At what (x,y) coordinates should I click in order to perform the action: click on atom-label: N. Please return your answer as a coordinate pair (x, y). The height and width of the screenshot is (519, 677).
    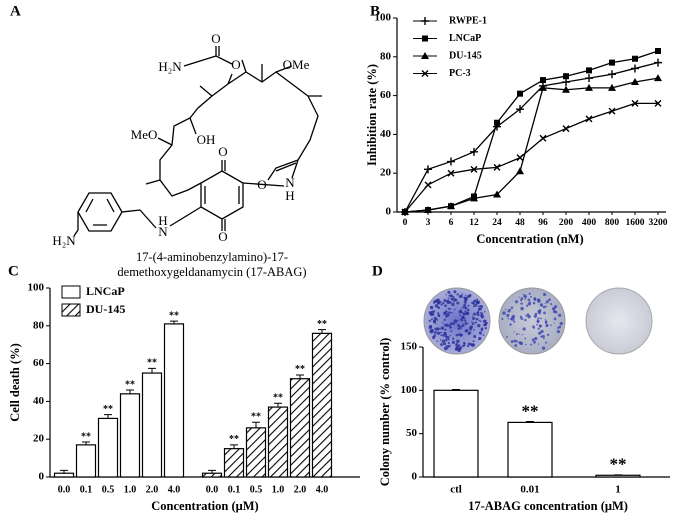
    Looking at the image, I should click on (290, 182).